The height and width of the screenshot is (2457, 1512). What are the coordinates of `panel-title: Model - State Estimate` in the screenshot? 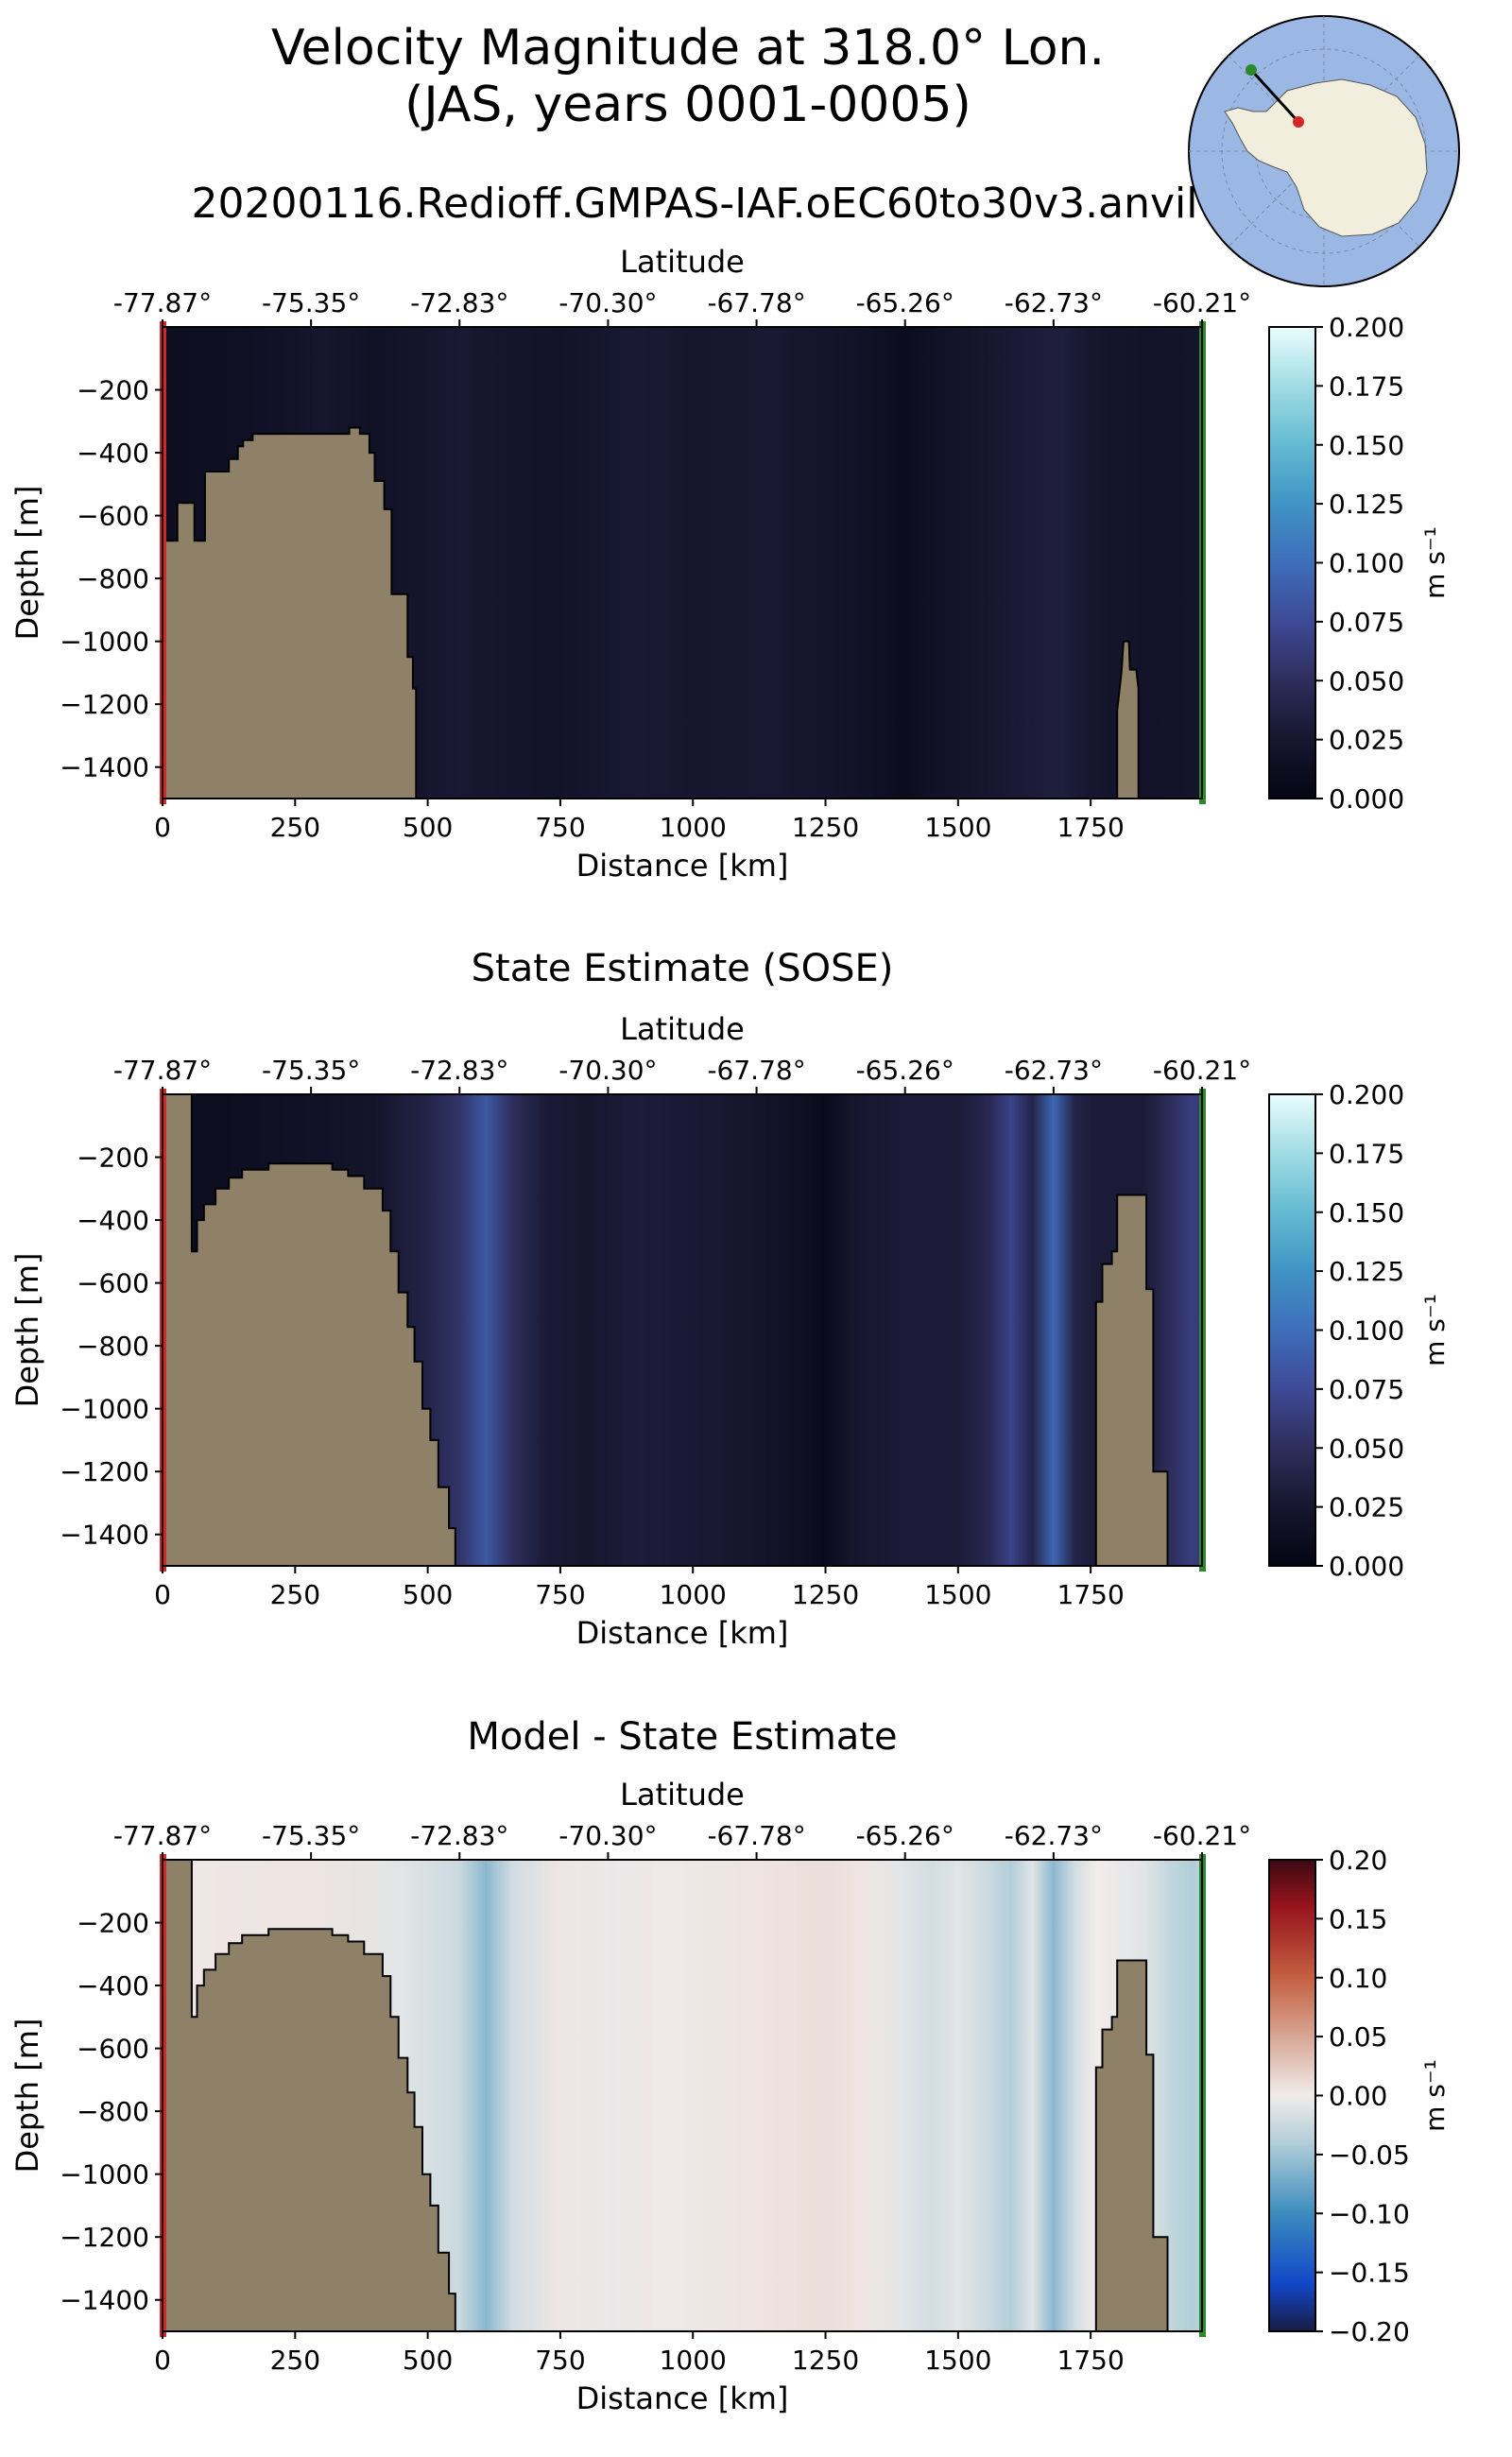 It's located at (682, 1737).